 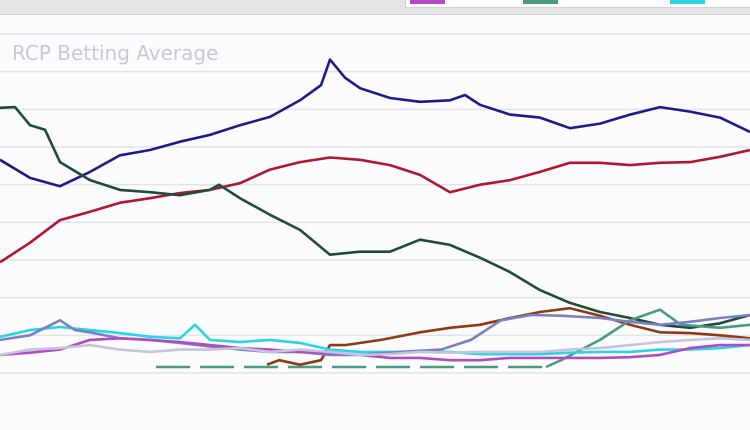 I want to click on chart-title: RCP Betting Average, so click(x=115, y=53).